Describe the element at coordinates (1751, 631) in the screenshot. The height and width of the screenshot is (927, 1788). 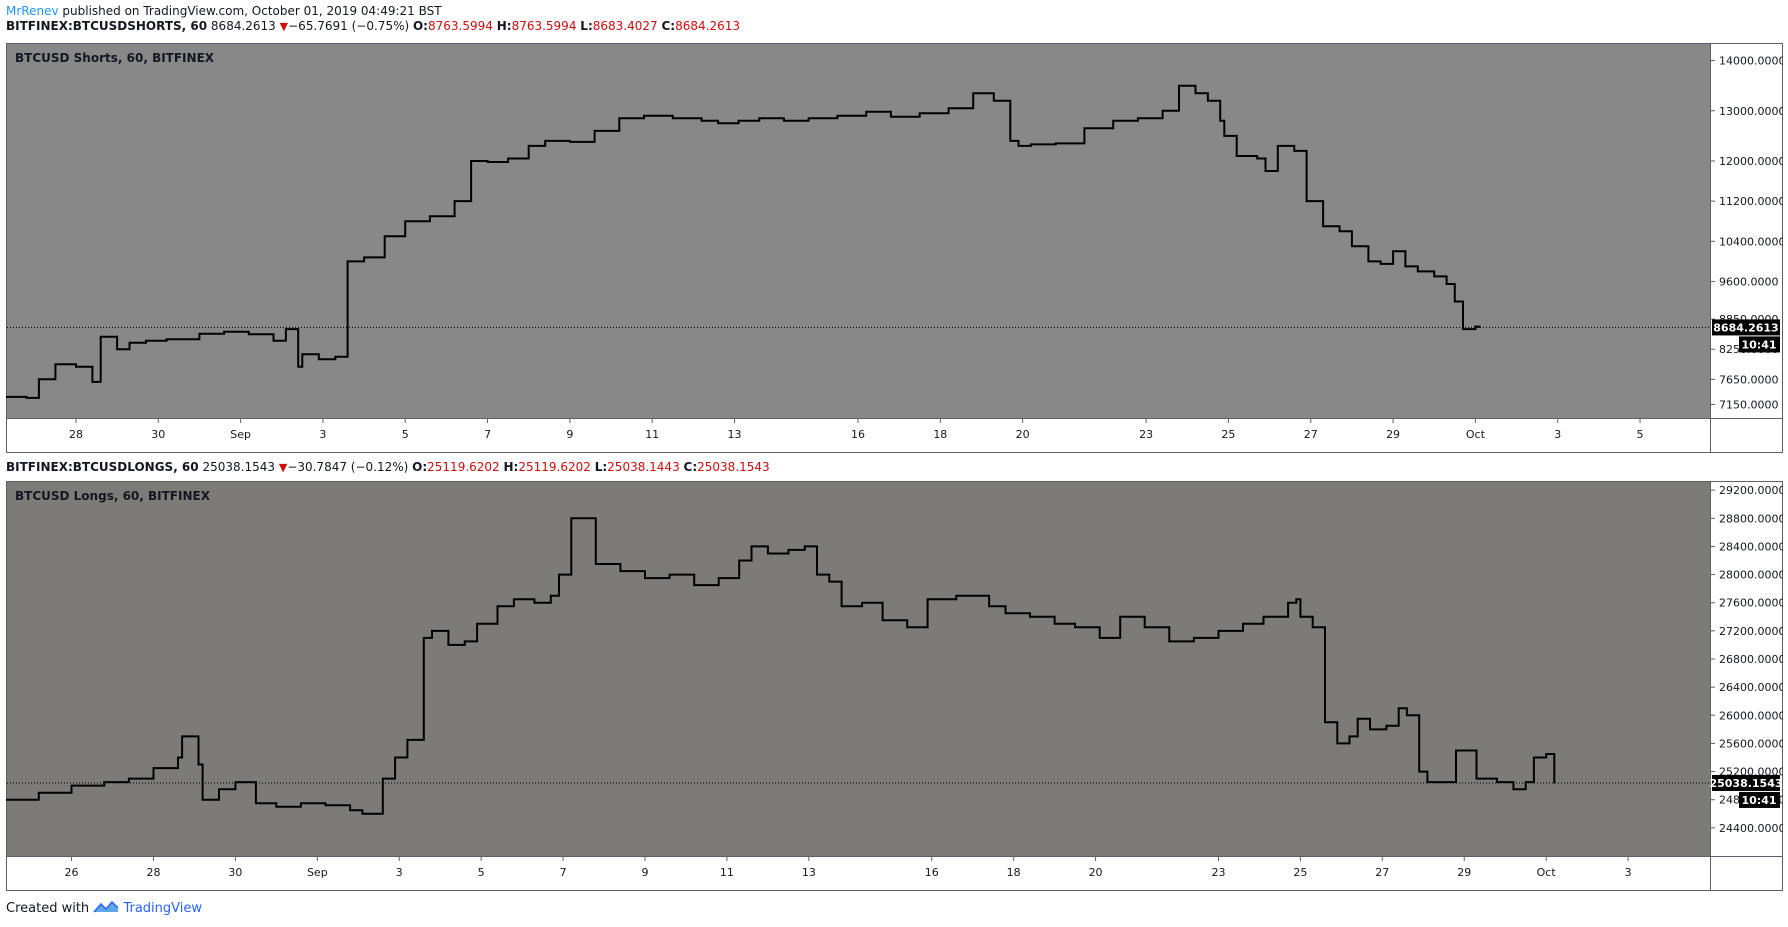
I see `y-tick-label: 27200.0000` at that location.